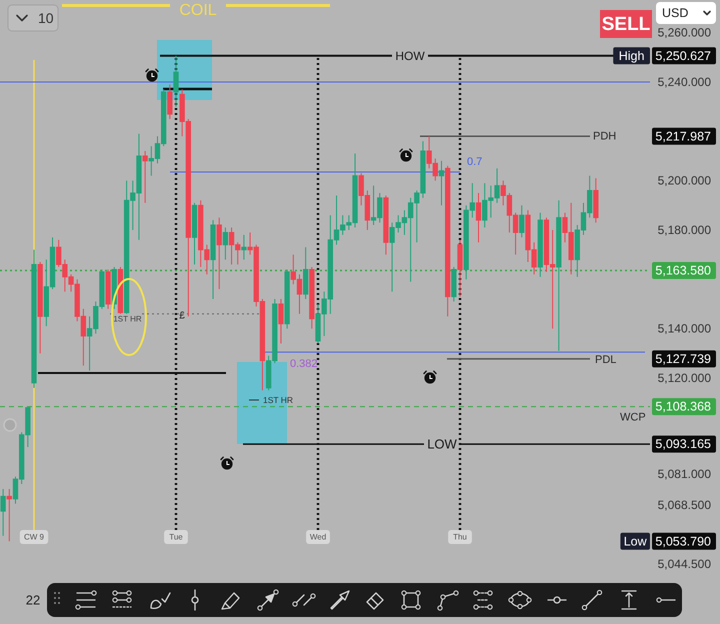  What do you see at coordinates (685, 229) in the screenshot?
I see `y-tick-label: 5,180.000` at bounding box center [685, 229].